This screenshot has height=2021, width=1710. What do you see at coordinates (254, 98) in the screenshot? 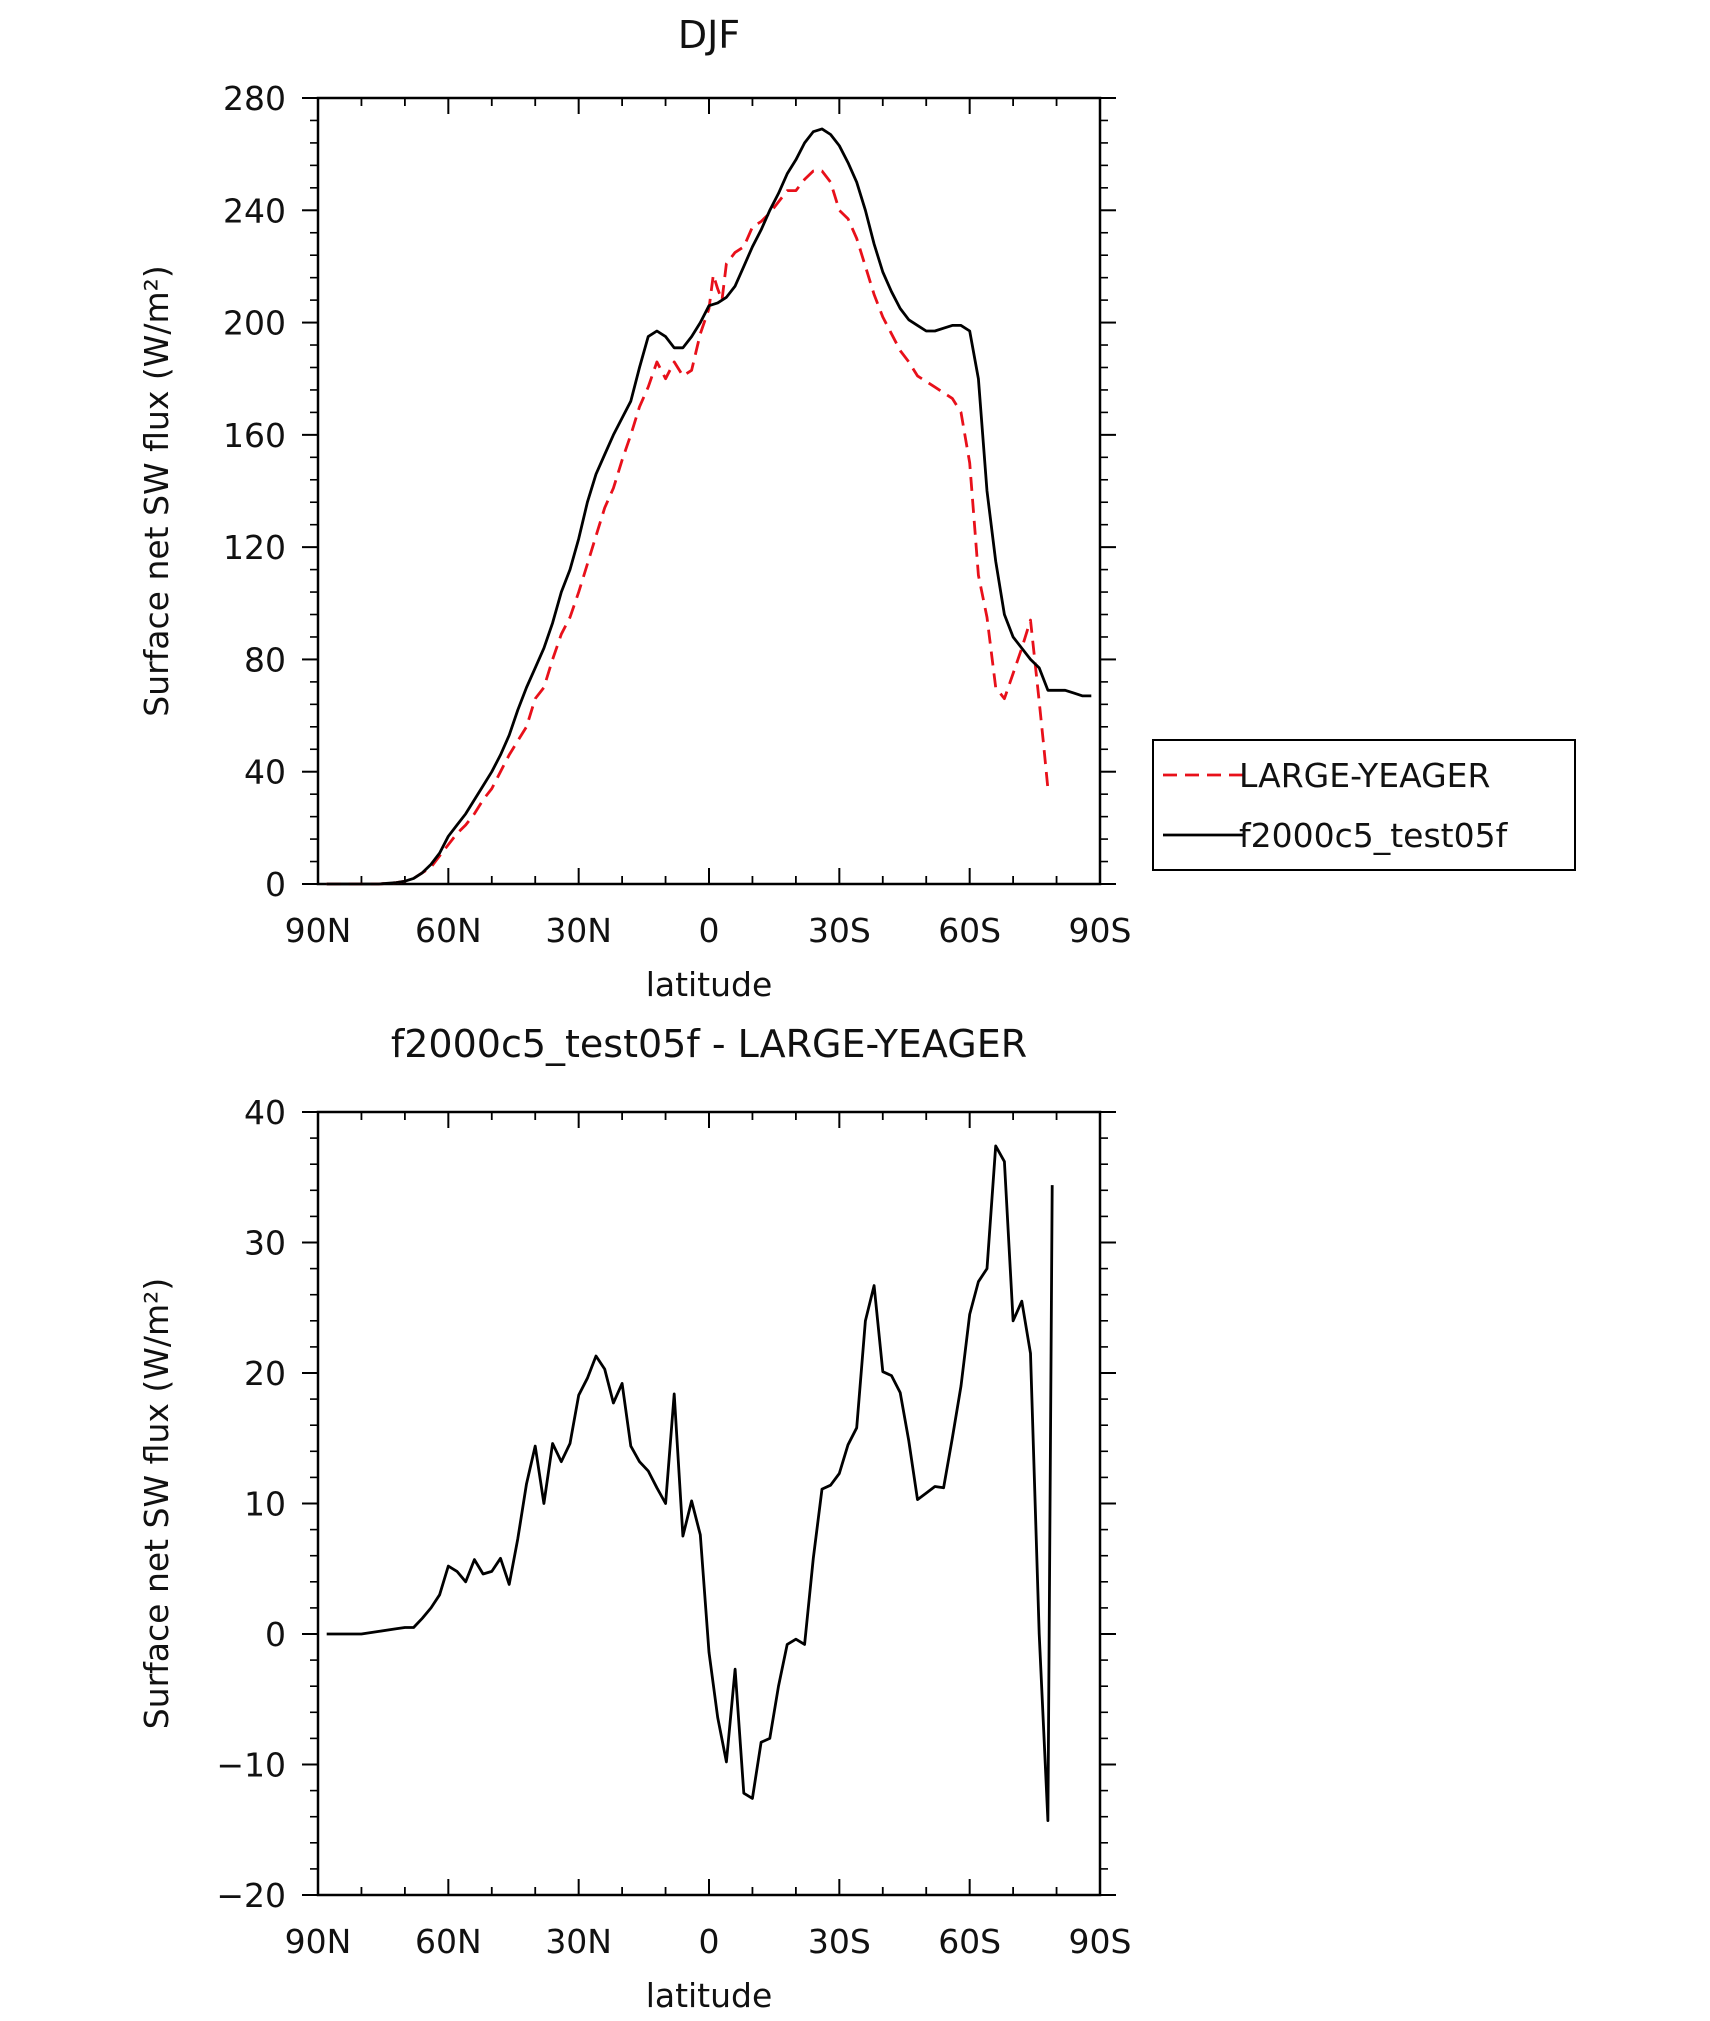
I see `y-tick-label: 280` at bounding box center [254, 98].